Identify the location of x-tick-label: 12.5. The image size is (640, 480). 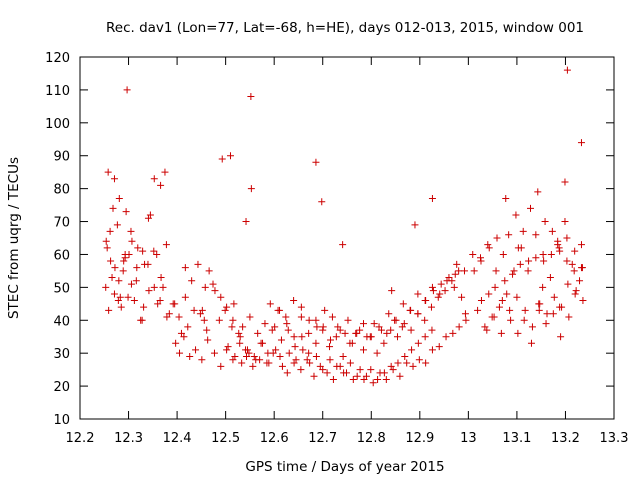
(225, 438).